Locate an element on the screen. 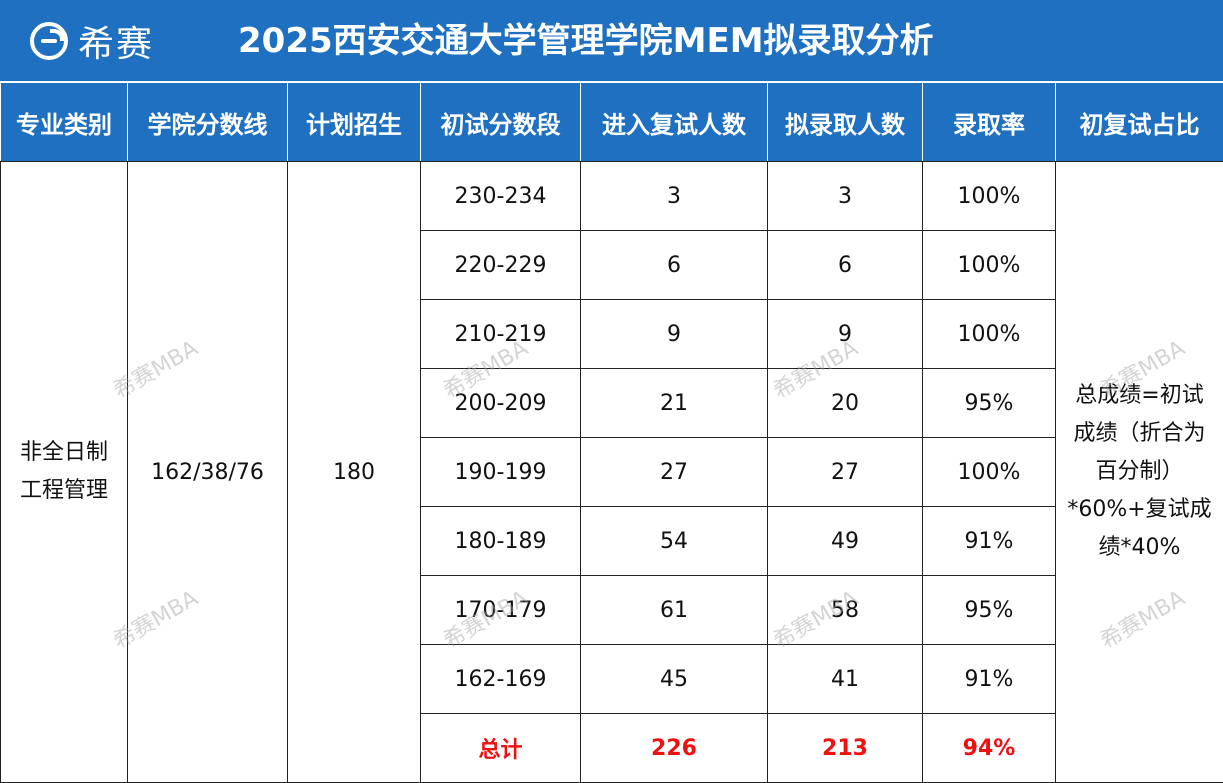 The height and width of the screenshot is (783, 1223). table-row: 210-219 9 9 100% is located at coordinates (612, 334).